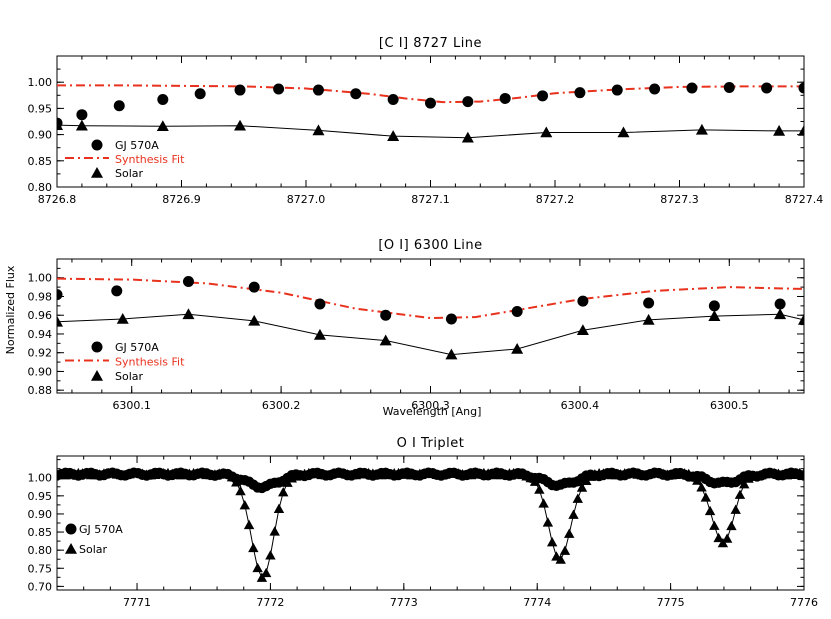 The width and height of the screenshot is (831, 619). What do you see at coordinates (404, 602) in the screenshot?
I see `x-tick-label: 7773` at bounding box center [404, 602].